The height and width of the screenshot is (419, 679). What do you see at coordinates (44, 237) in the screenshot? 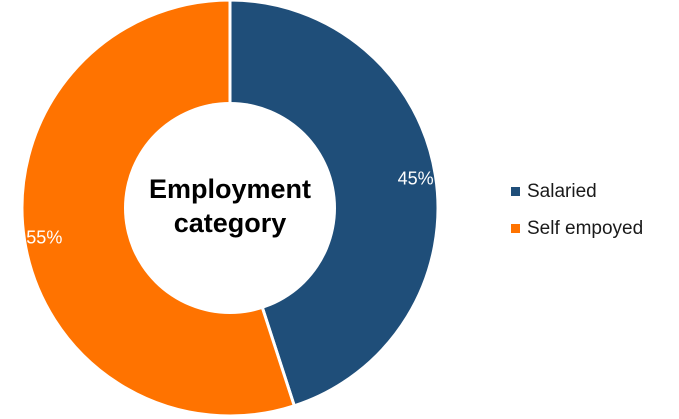
I see `data-label-self-empoyed: 55%` at bounding box center [44, 237].